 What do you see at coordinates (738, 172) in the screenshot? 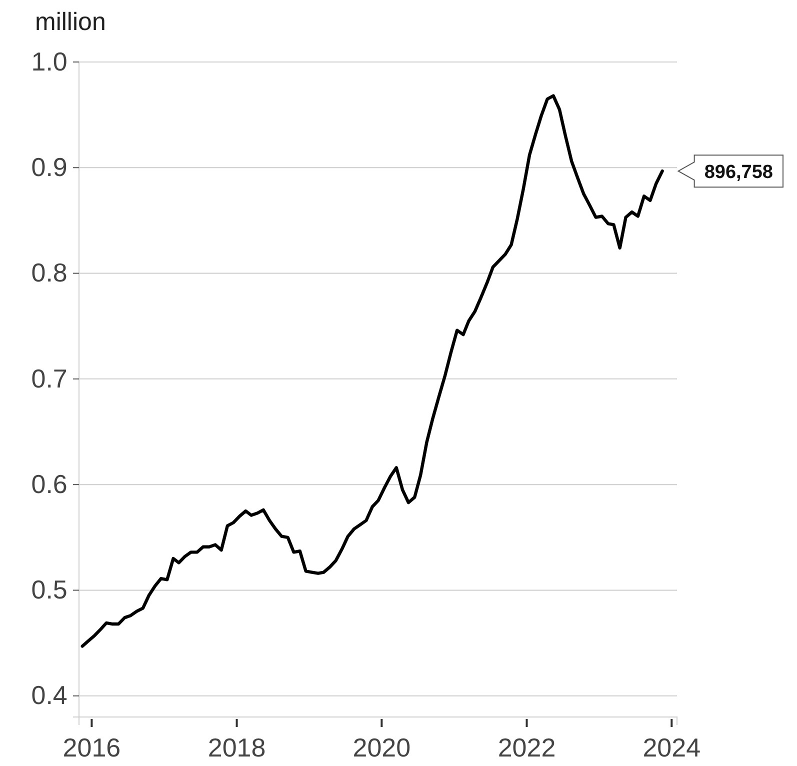
I see `annotation: 896,758` at bounding box center [738, 172].